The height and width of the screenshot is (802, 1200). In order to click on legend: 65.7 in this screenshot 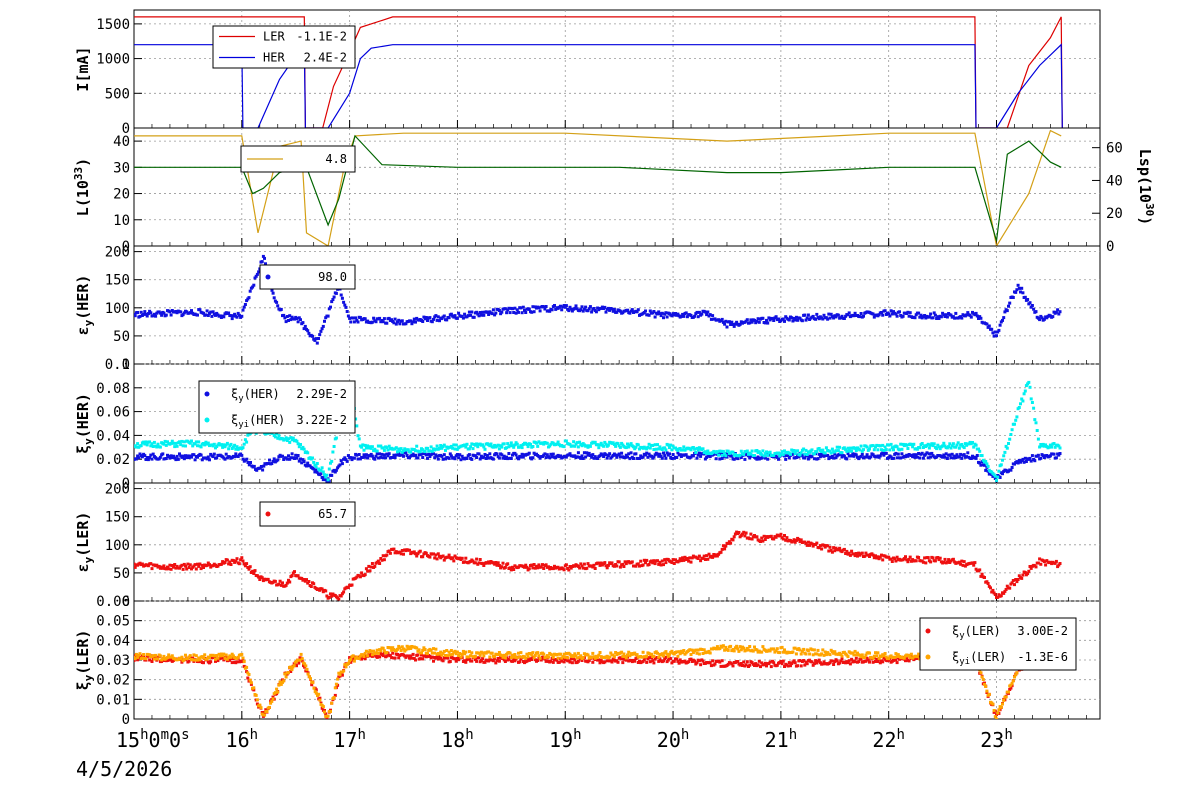, I will do `click(307, 514)`.